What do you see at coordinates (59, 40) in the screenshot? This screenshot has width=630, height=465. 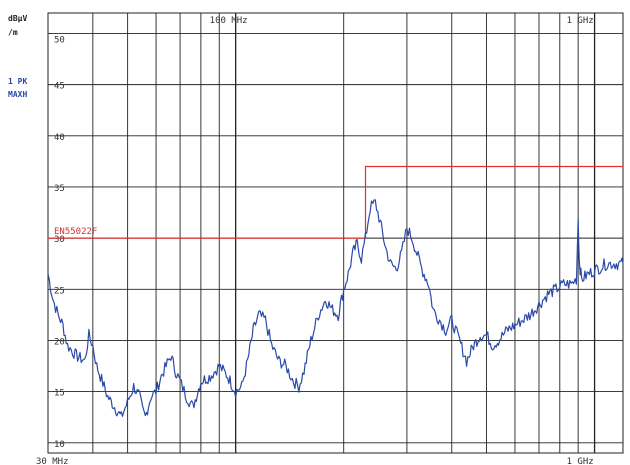 I see `y-tick-label-50: 50` at bounding box center [59, 40].